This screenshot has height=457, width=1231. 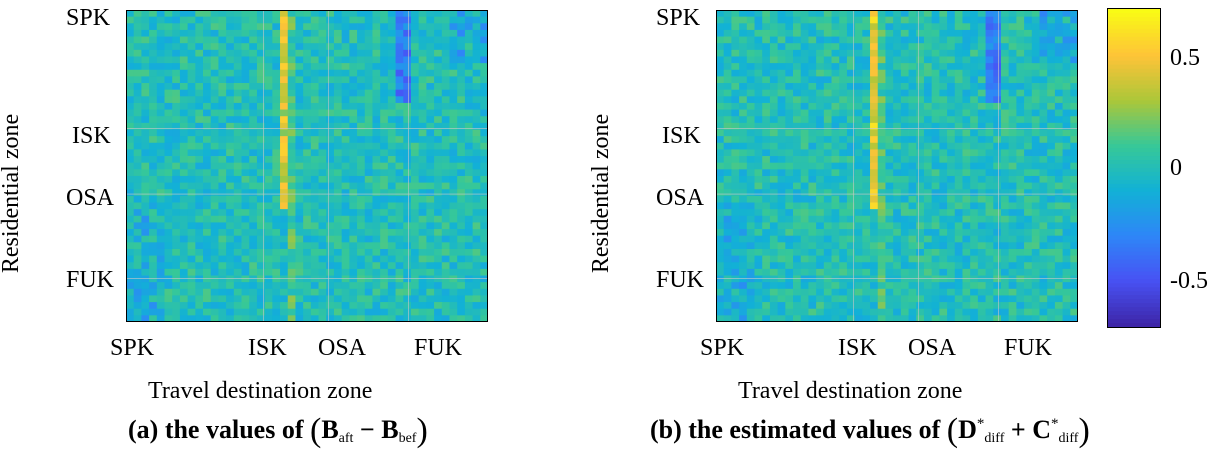 I want to click on x-axis-label: Travel destination zone, so click(x=260, y=391).